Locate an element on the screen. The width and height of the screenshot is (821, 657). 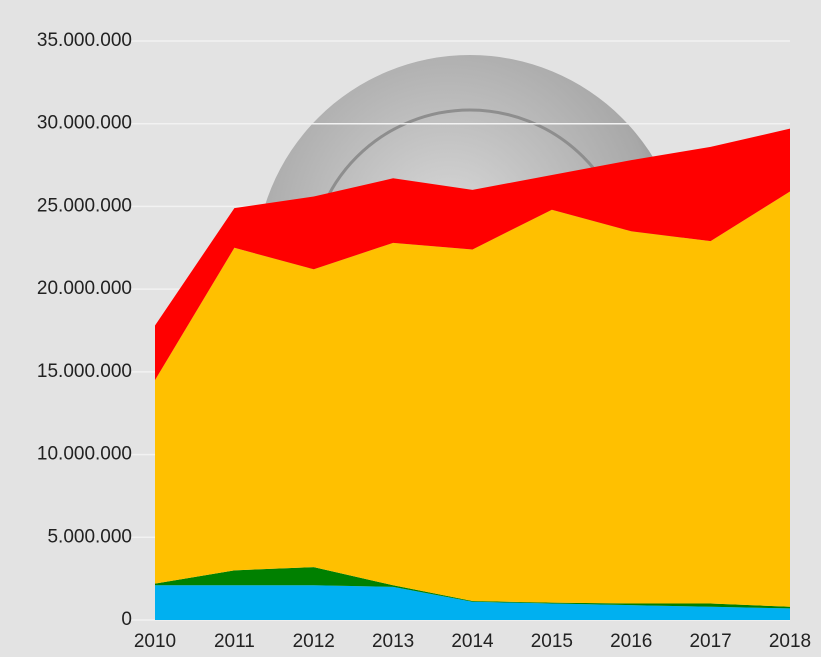
y-tick-label: 25.000.000 is located at coordinates (84, 205).